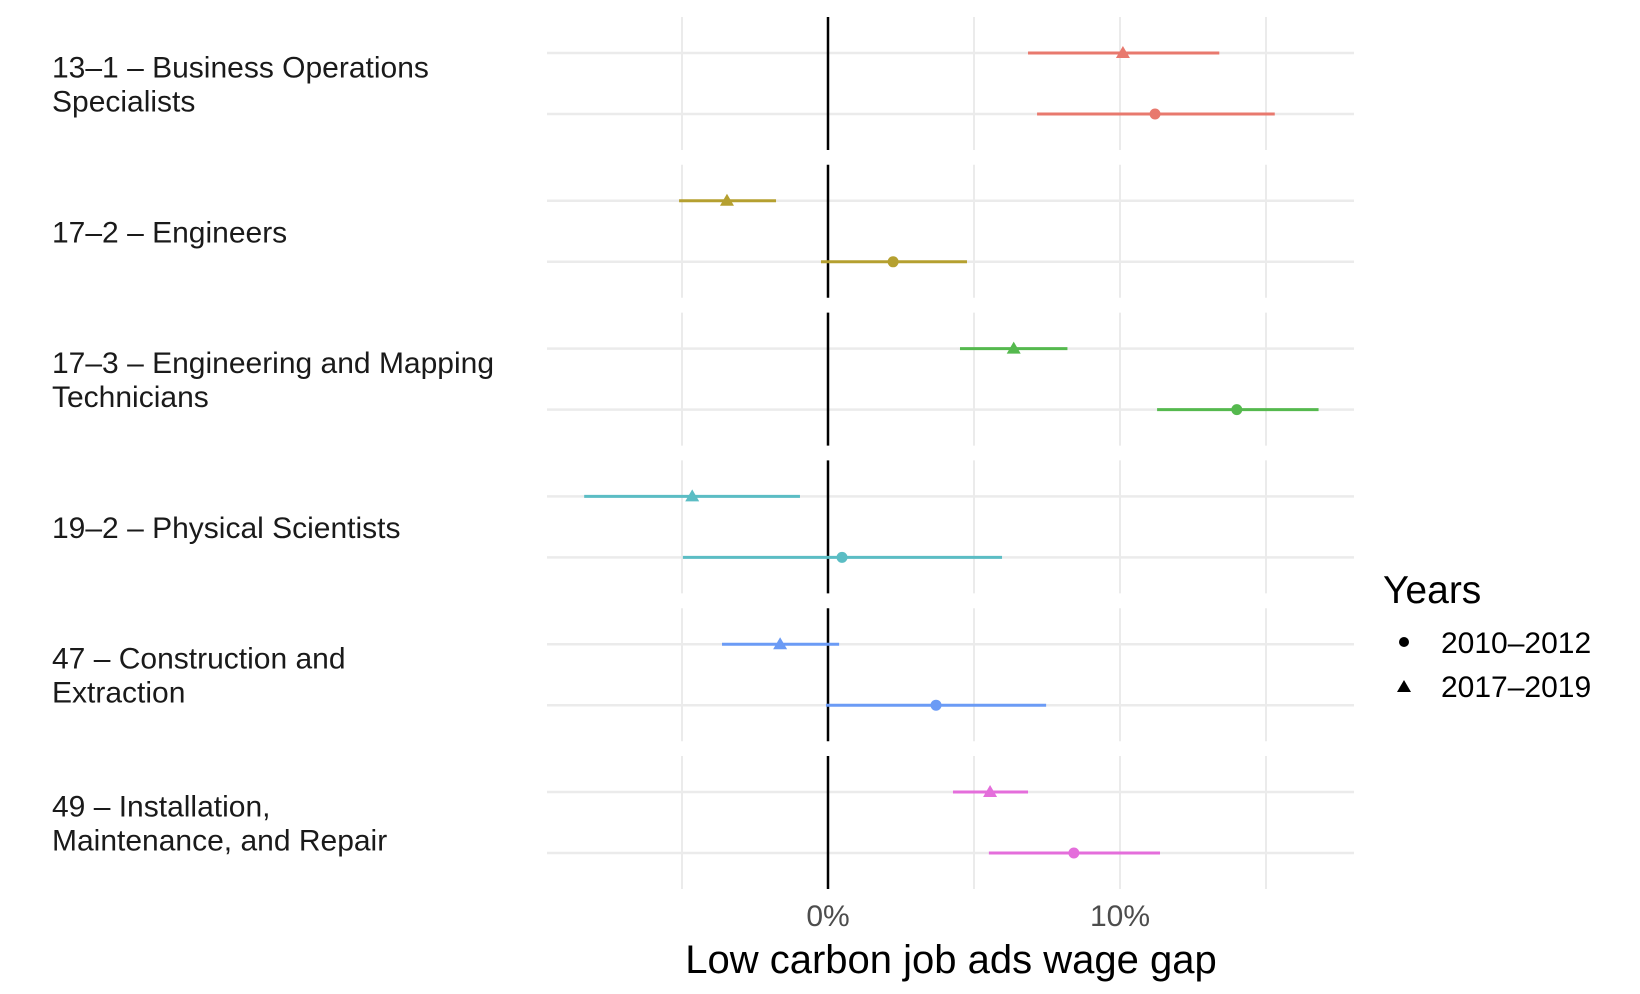 Image resolution: width=1640 pixels, height=994 pixels. What do you see at coordinates (950, 960) in the screenshot?
I see `x-axis-title: Low carbon job ads wage gap` at bounding box center [950, 960].